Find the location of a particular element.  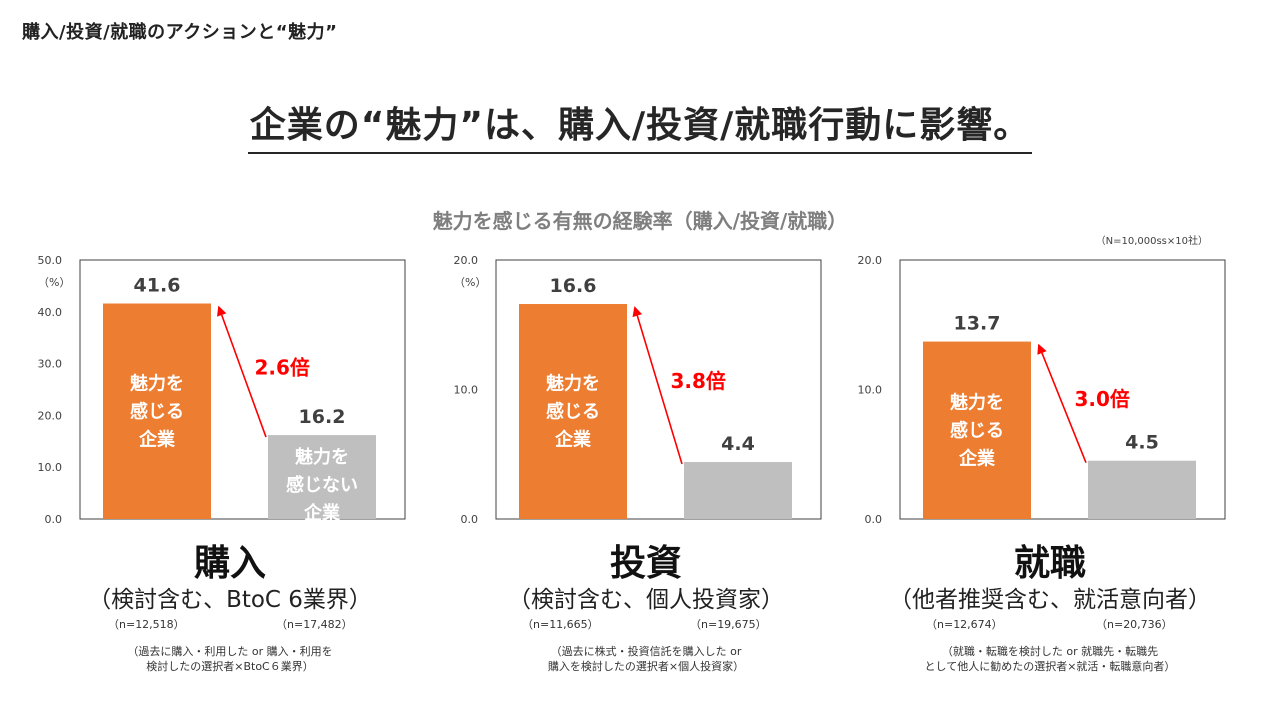

n-label-not-attractive: （n=17,482） is located at coordinates (314, 624).